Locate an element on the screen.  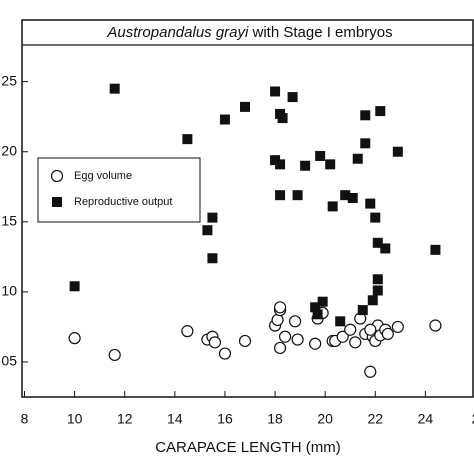
x-tick-label: 2 is located at coordinates (473, 419).